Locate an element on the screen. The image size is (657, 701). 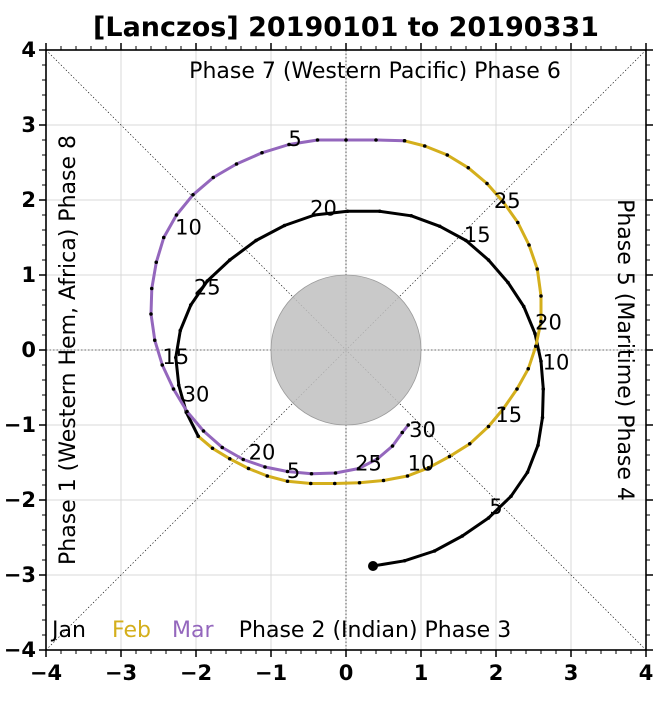
legend-entry-jan: Jan is located at coordinates (68, 630).